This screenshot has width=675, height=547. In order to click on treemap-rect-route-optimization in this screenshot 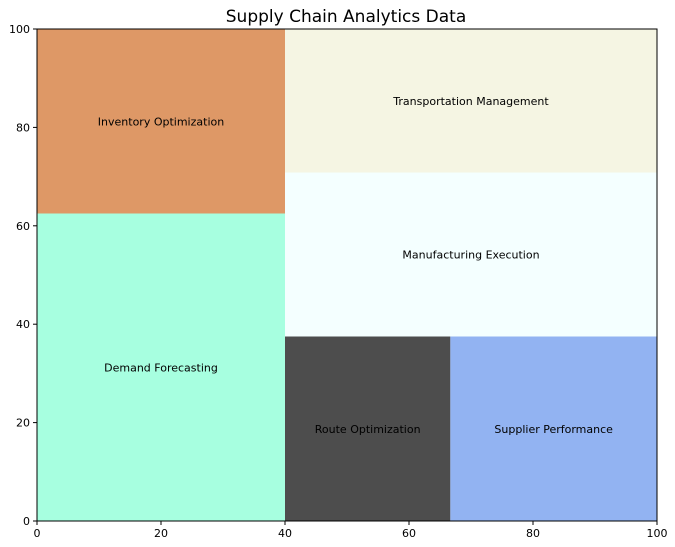, I will do `click(368, 428)`.